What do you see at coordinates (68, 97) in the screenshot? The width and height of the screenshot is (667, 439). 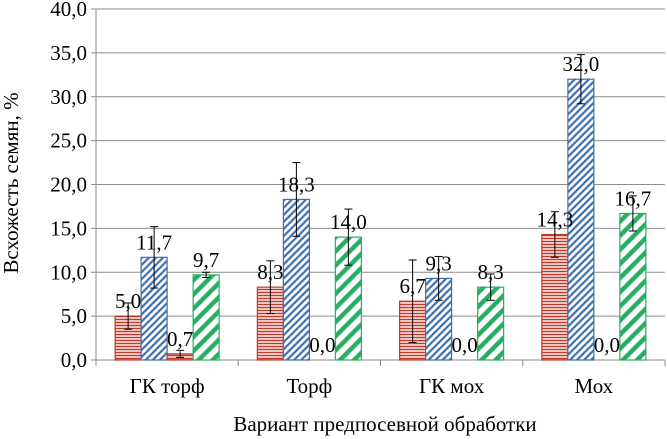 I see `y-tick-label: 30,0` at bounding box center [68, 97].